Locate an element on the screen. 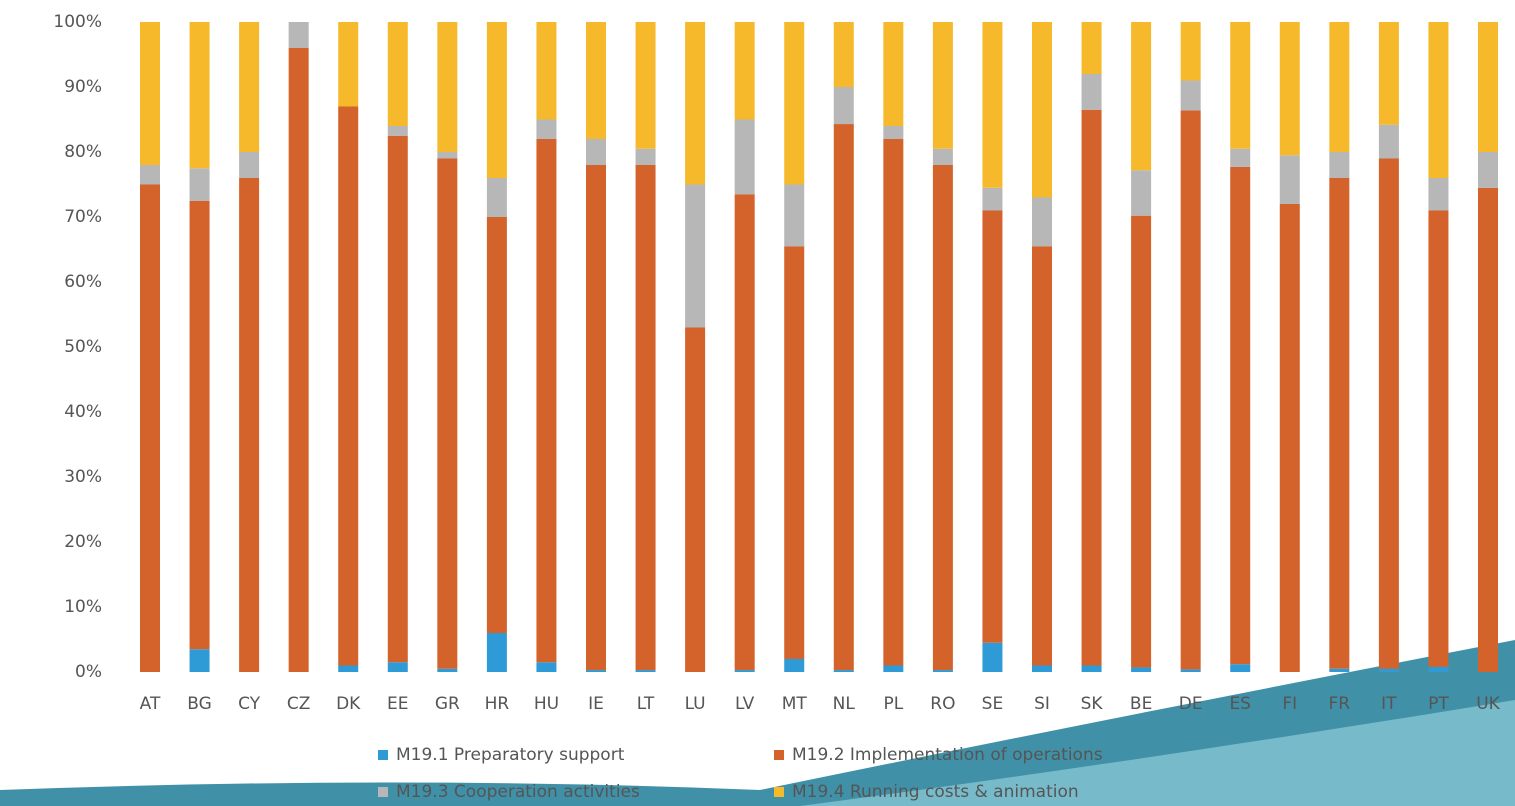 This screenshot has height=806, width=1515. x-tick-label: PT is located at coordinates (1438, 704).